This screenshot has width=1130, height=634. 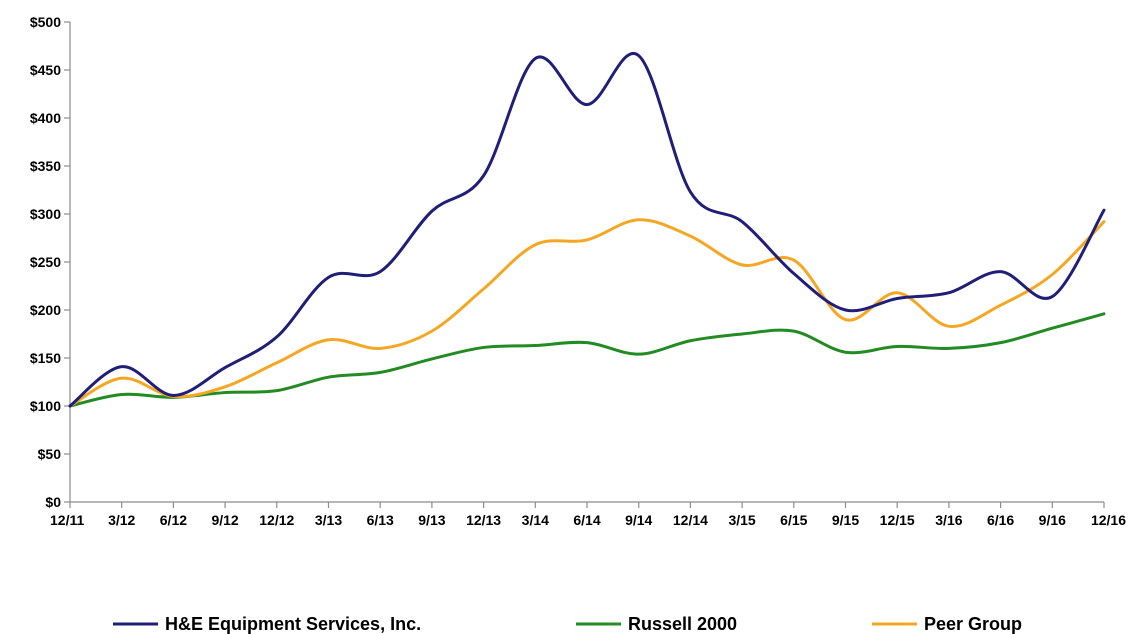 I want to click on series-line-russell-2000, so click(x=587, y=360).